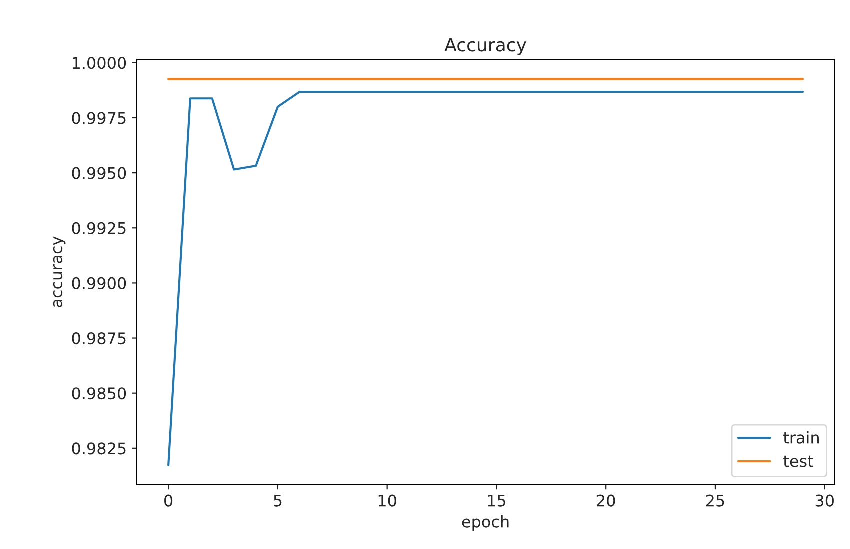 The height and width of the screenshot is (549, 850). I want to click on y-tick-label: 0.9850, so click(99, 394).